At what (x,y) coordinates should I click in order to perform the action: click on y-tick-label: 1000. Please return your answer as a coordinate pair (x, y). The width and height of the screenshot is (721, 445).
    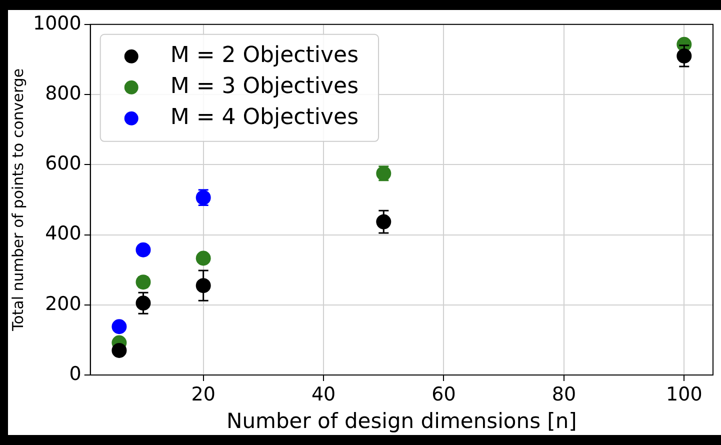
    Looking at the image, I should click on (57, 23).